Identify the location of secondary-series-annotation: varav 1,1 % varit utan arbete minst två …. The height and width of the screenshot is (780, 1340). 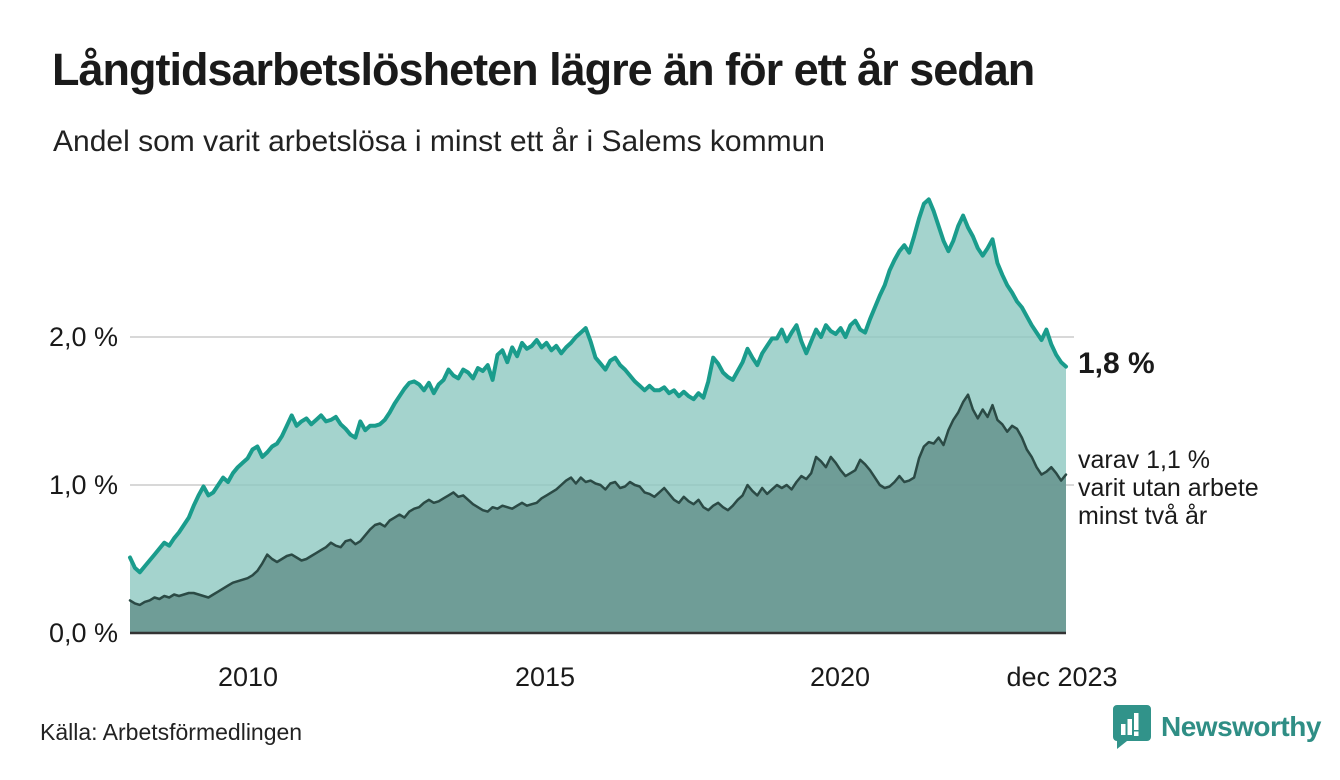
(1198, 488).